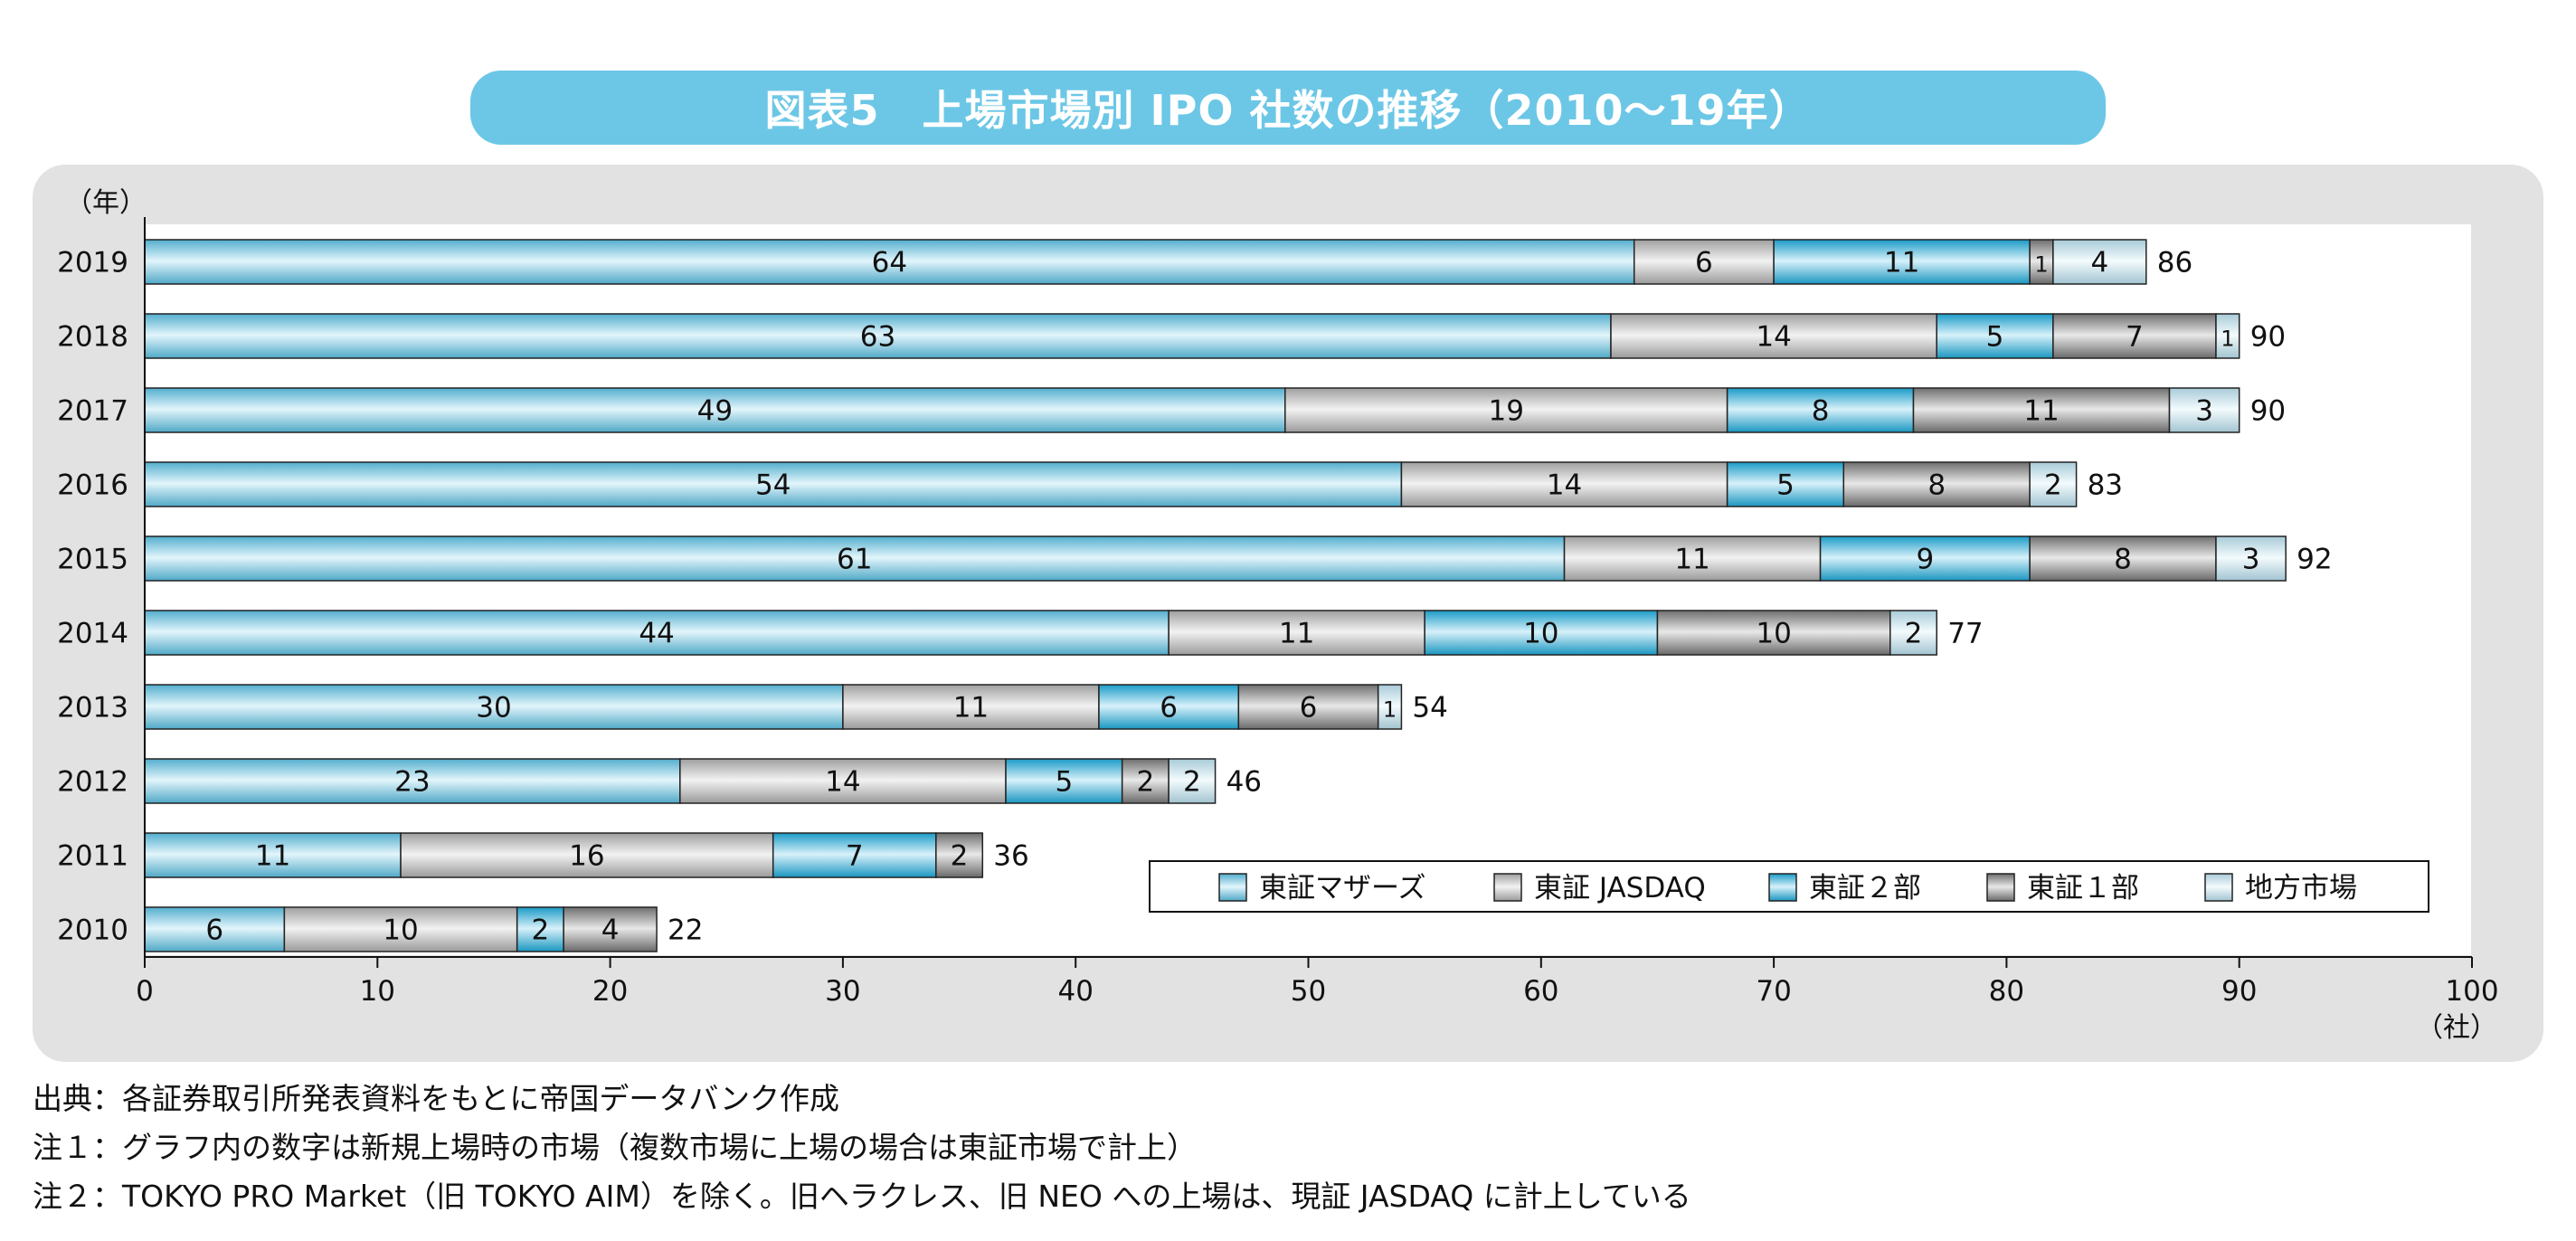 This screenshot has width=2576, height=1241. Describe the element at coordinates (145, 991) in the screenshot. I see `x-tick-label: 0` at that location.